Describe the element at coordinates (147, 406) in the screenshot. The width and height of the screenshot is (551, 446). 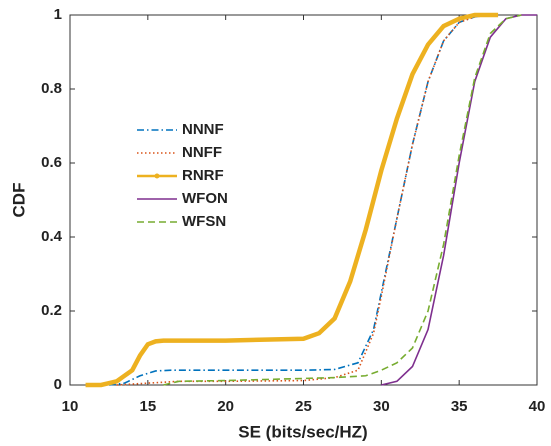
I see `x-tick-label: 15` at that location.